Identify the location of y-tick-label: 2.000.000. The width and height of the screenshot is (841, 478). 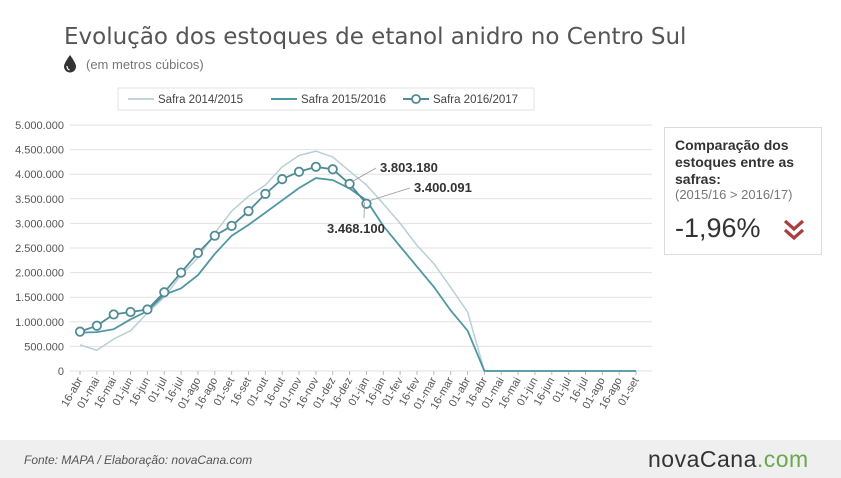
(39, 274).